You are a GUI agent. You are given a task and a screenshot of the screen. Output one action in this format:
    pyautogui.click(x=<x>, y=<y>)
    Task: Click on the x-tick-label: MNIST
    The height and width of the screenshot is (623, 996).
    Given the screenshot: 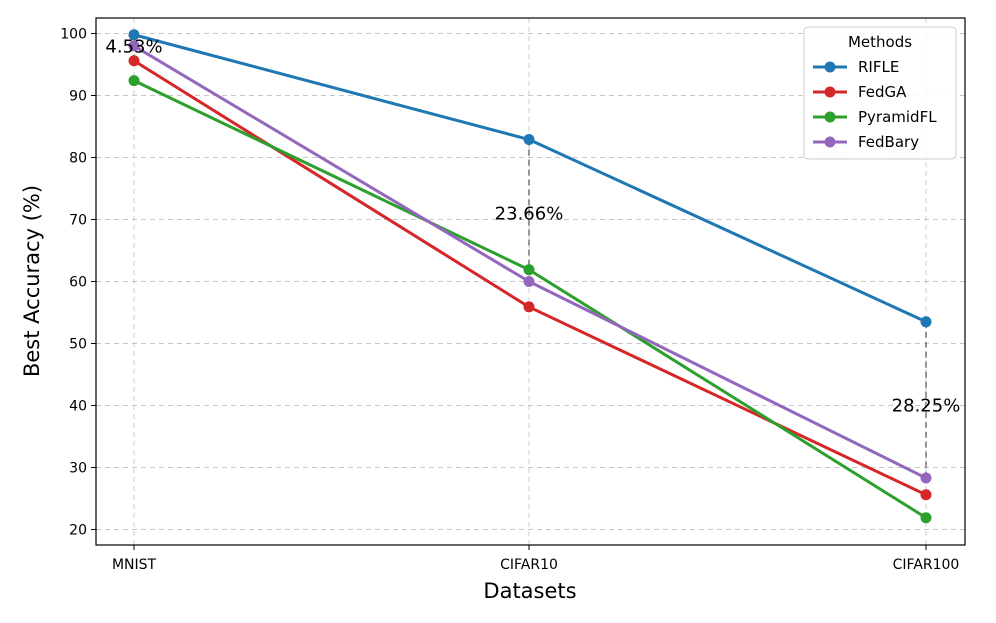 What is the action you would take?
    pyautogui.click(x=134, y=565)
    